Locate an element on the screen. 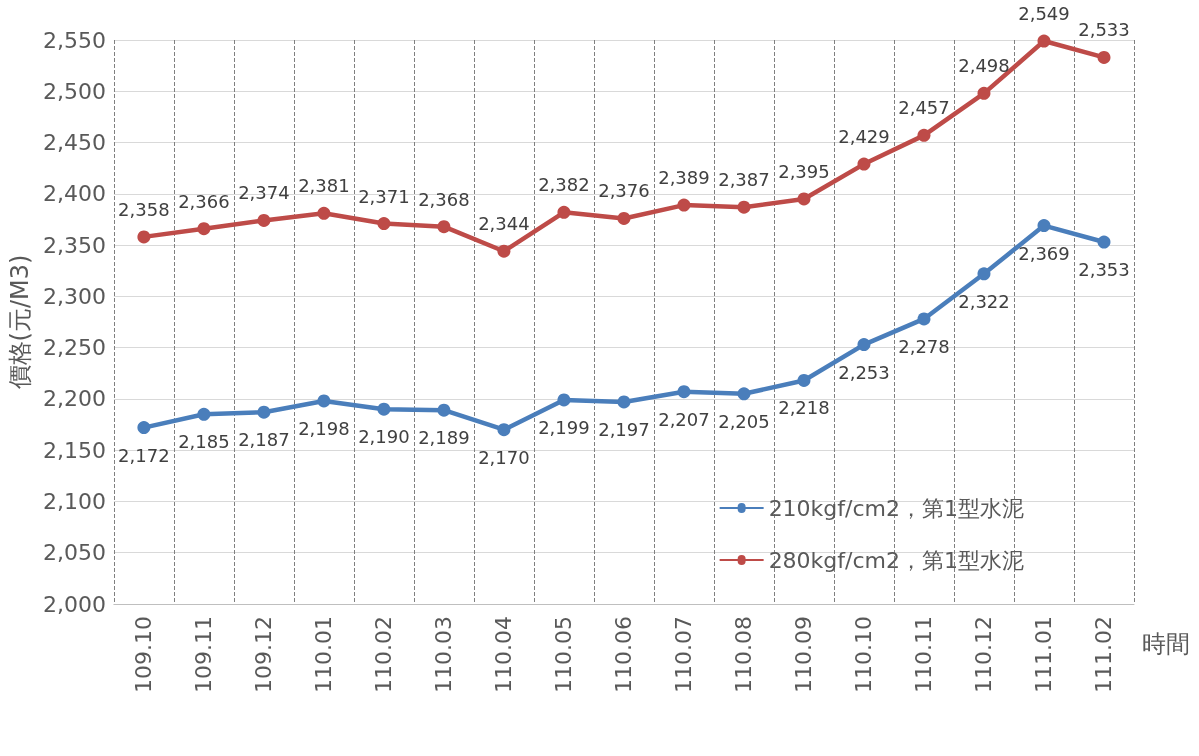 This screenshot has width=1199, height=756. data-label: 2,353 is located at coordinates (1104, 270).